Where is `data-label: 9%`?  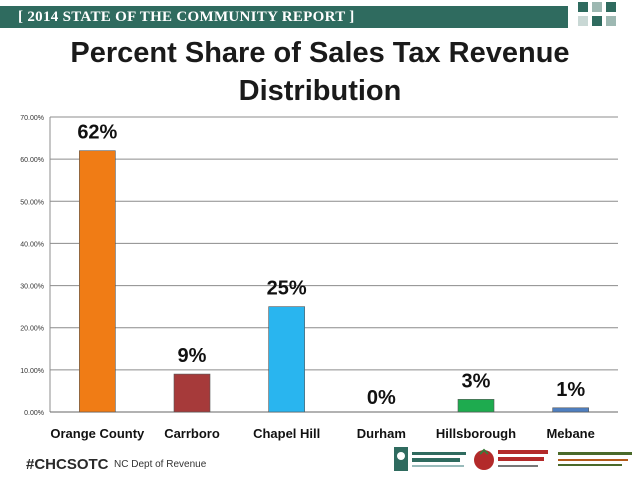
data-label: 9% is located at coordinates (192, 356).